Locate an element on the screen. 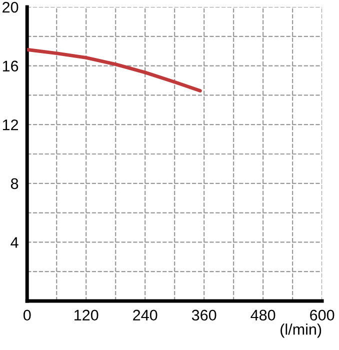 The image size is (339, 350). y-tick-label: 20 is located at coordinates (10, 7).